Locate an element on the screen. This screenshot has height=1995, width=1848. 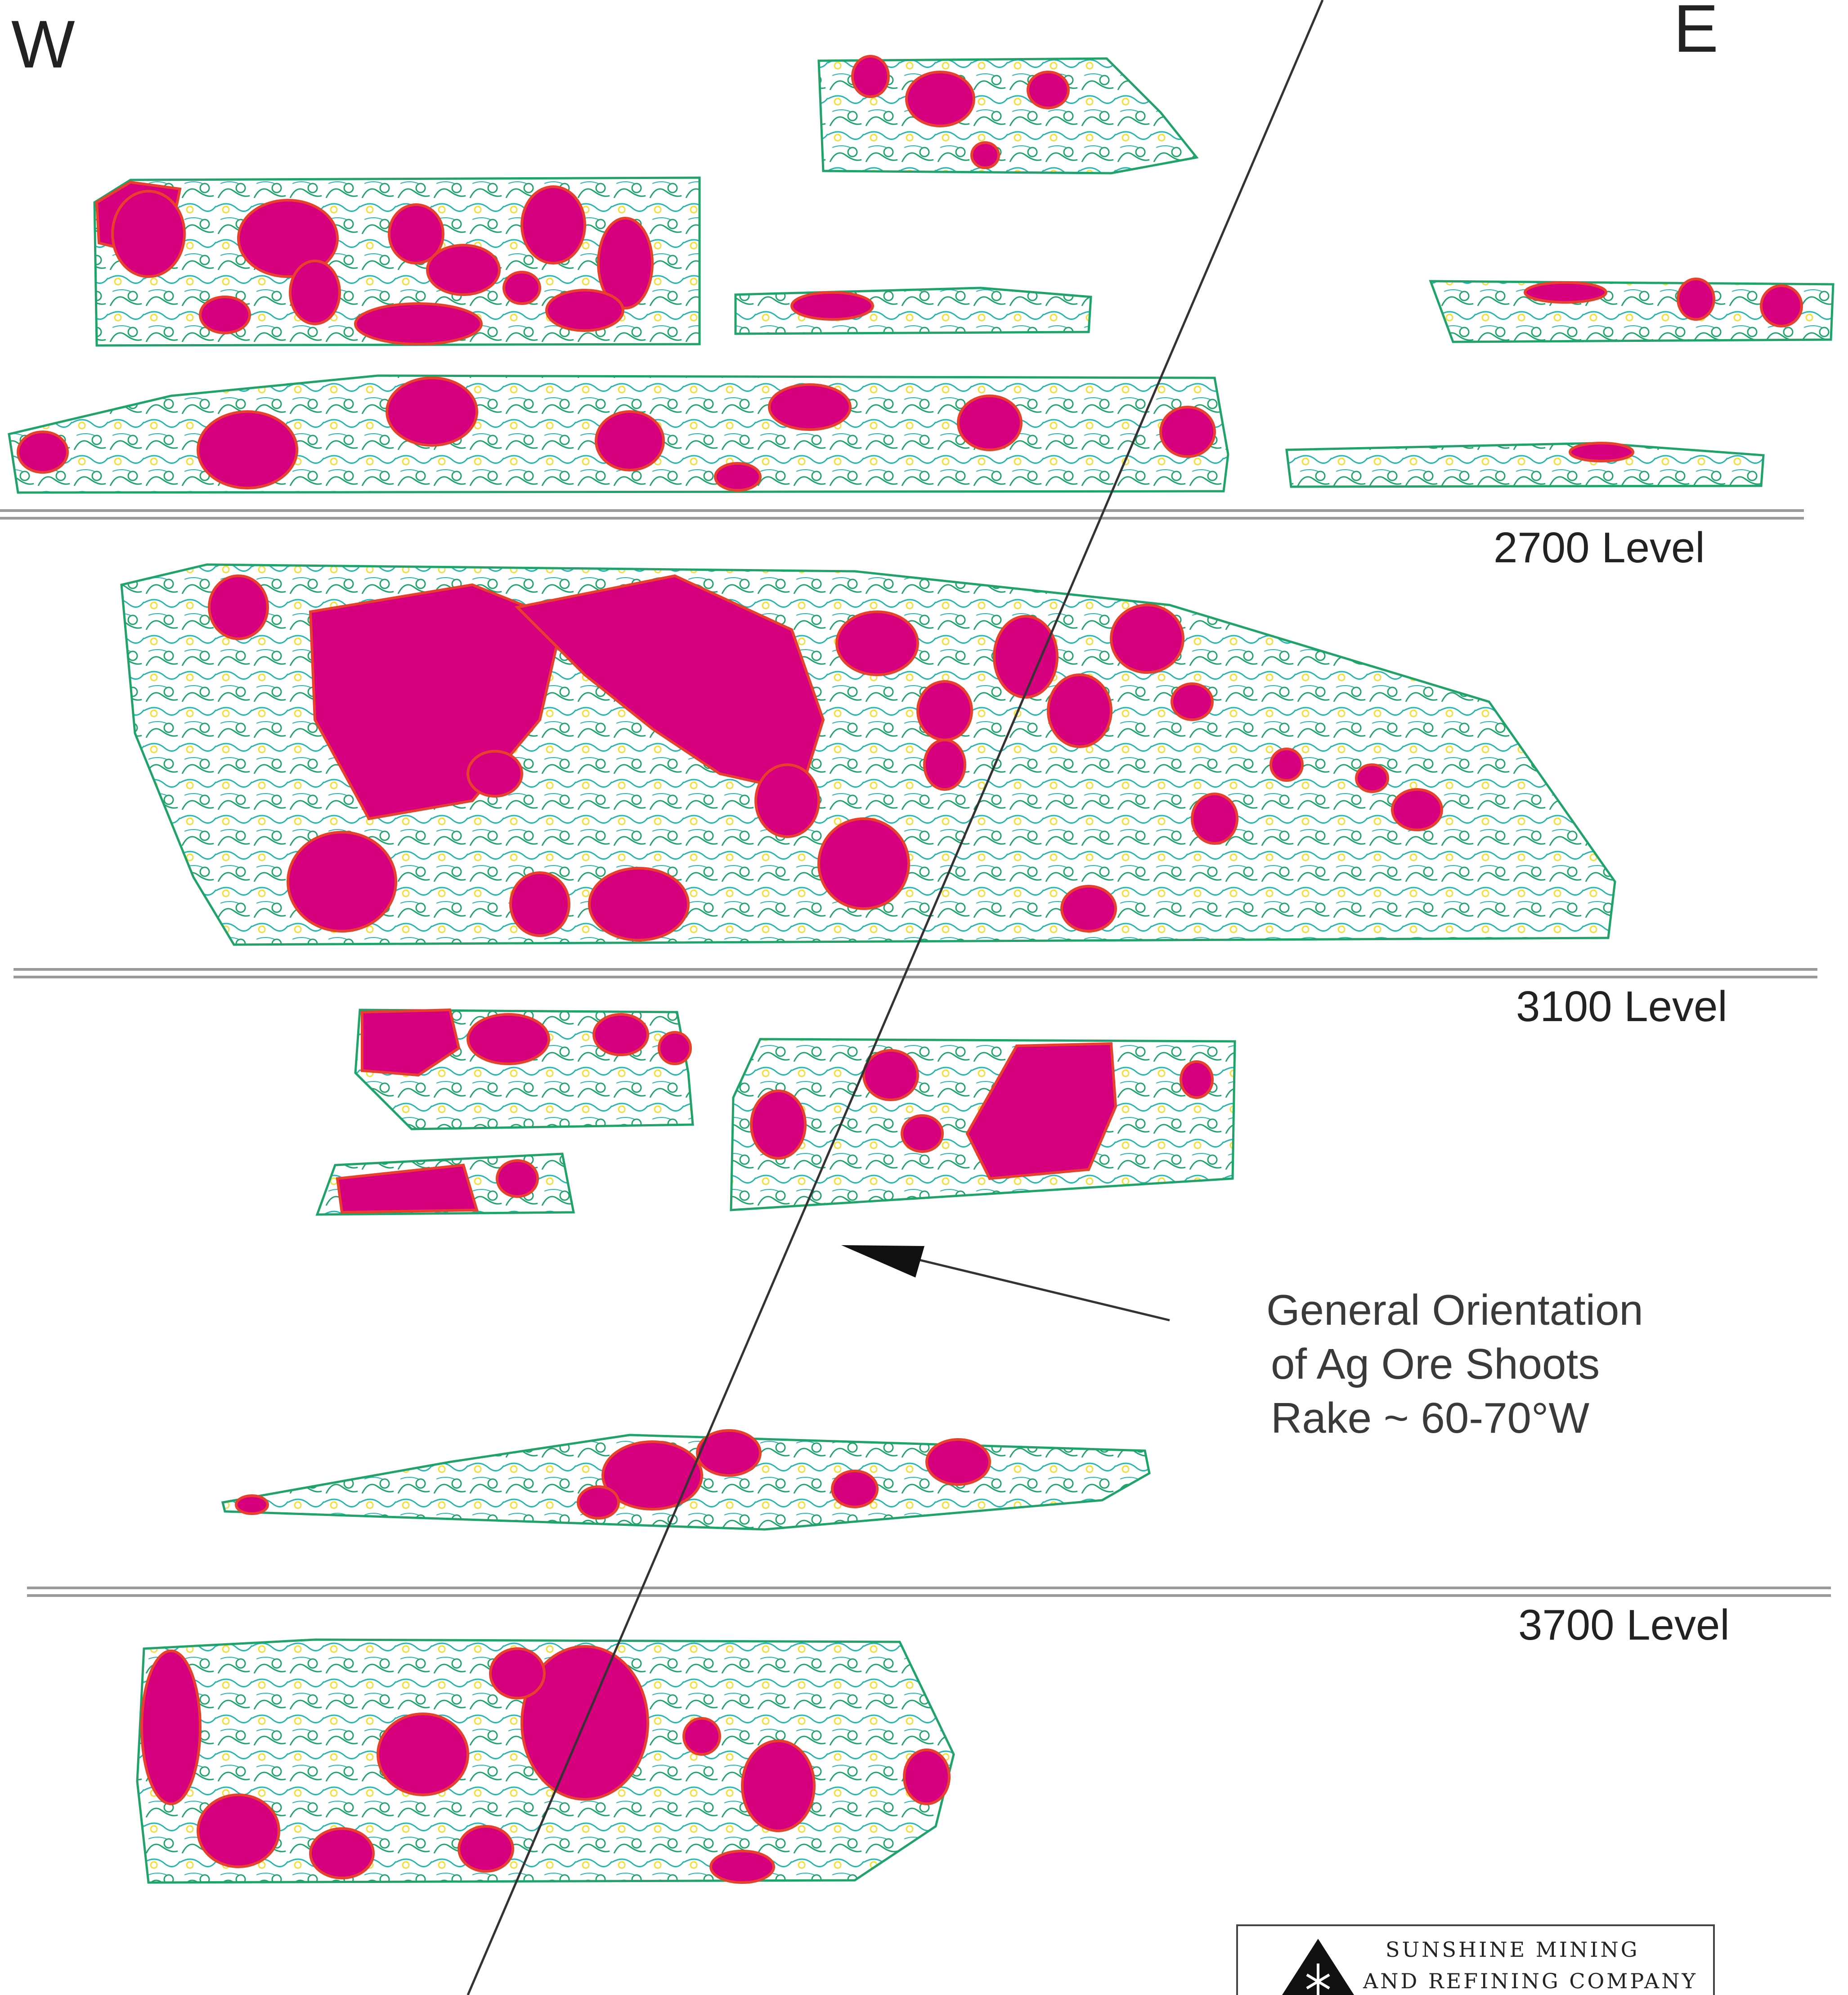
company-name-line-2: AND REFINING COMPANY is located at coordinates (1530, 1981).